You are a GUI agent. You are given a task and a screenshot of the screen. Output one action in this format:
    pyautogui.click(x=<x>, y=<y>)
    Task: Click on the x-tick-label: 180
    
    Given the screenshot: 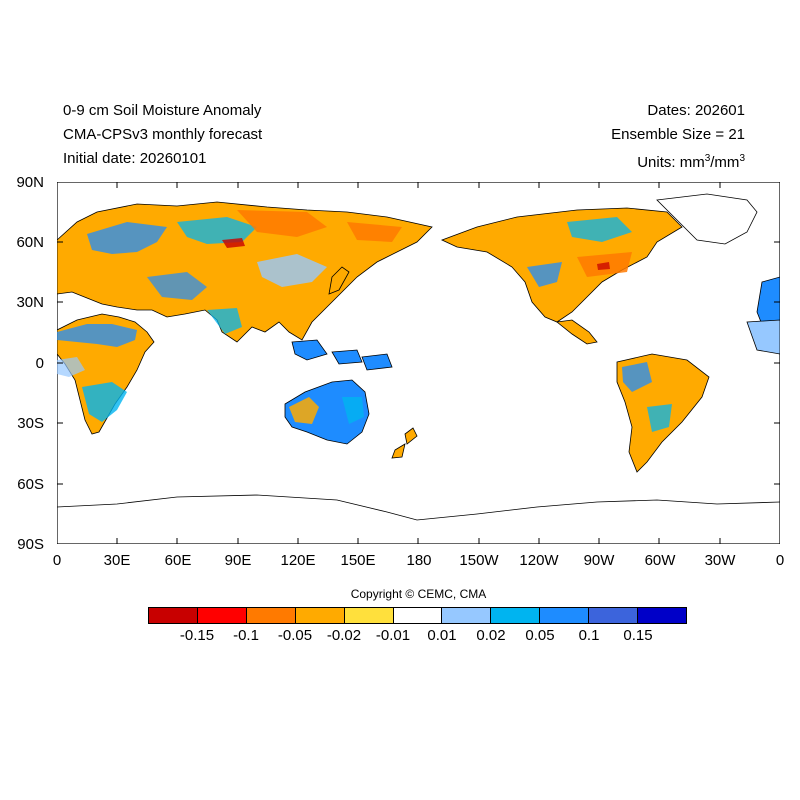 What is the action you would take?
    pyautogui.click(x=419, y=560)
    